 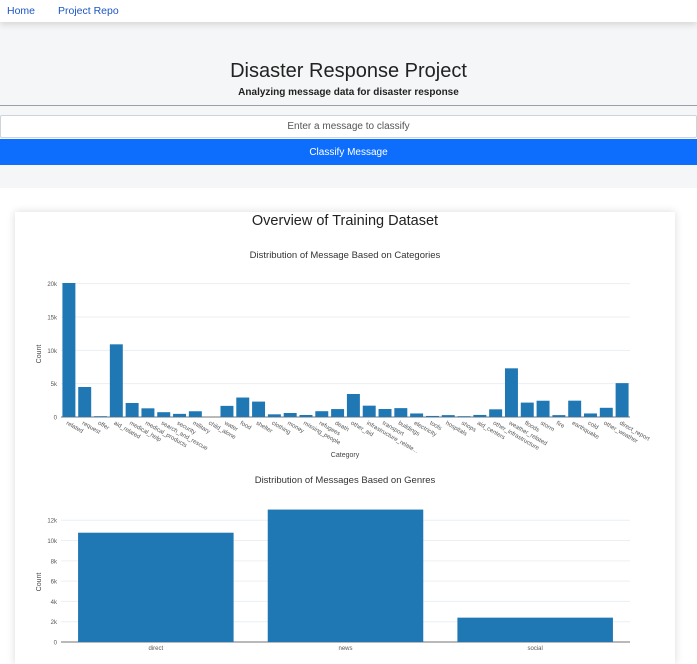 What do you see at coordinates (345, 221) in the screenshot?
I see `overview-title: Overview of Training Dataset` at bounding box center [345, 221].